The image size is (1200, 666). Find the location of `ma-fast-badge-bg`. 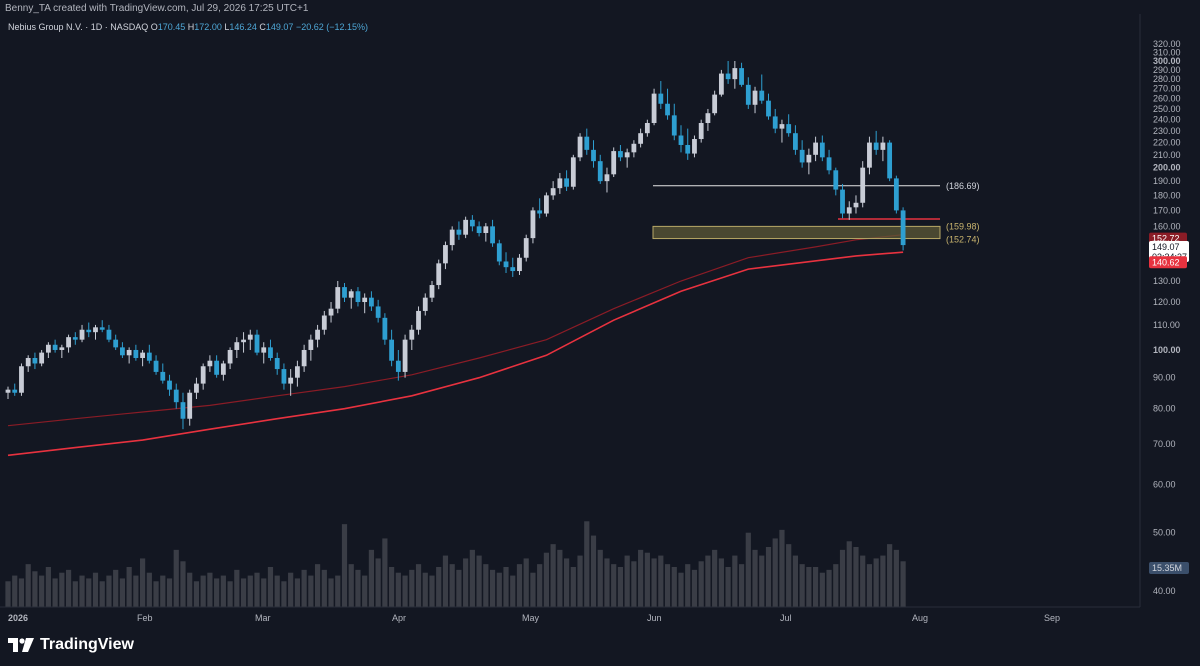

ma-fast-badge-bg is located at coordinates (1168, 262).